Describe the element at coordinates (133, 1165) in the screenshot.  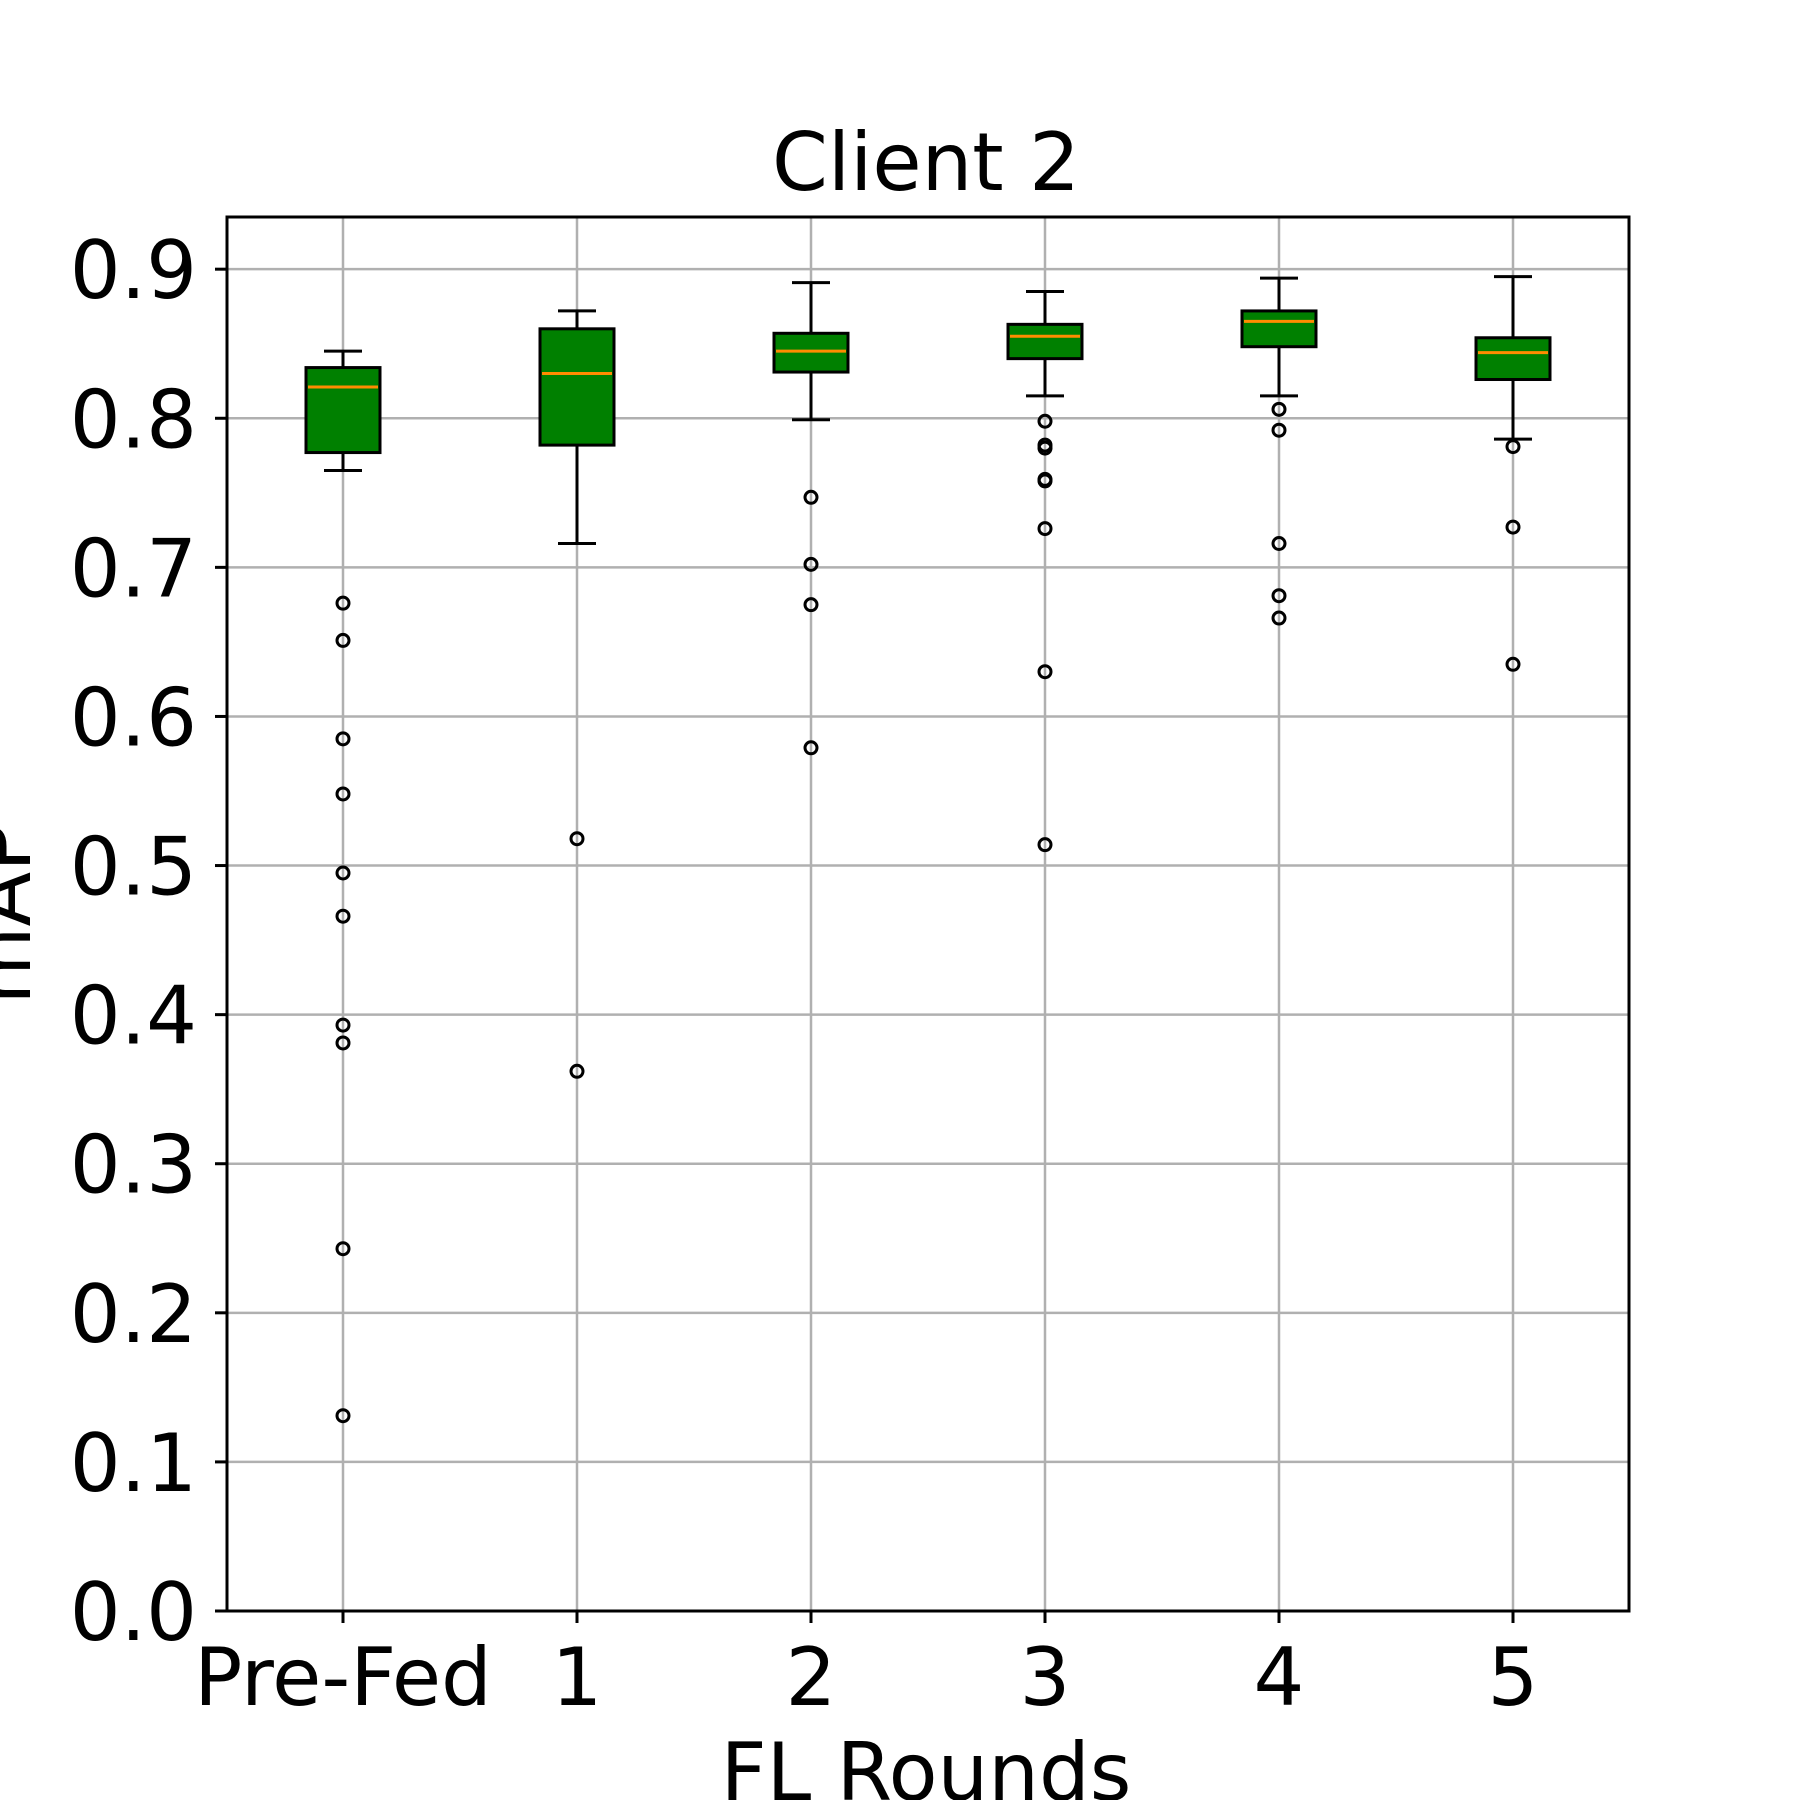
I see `y-tick-label: 0.3` at that location.